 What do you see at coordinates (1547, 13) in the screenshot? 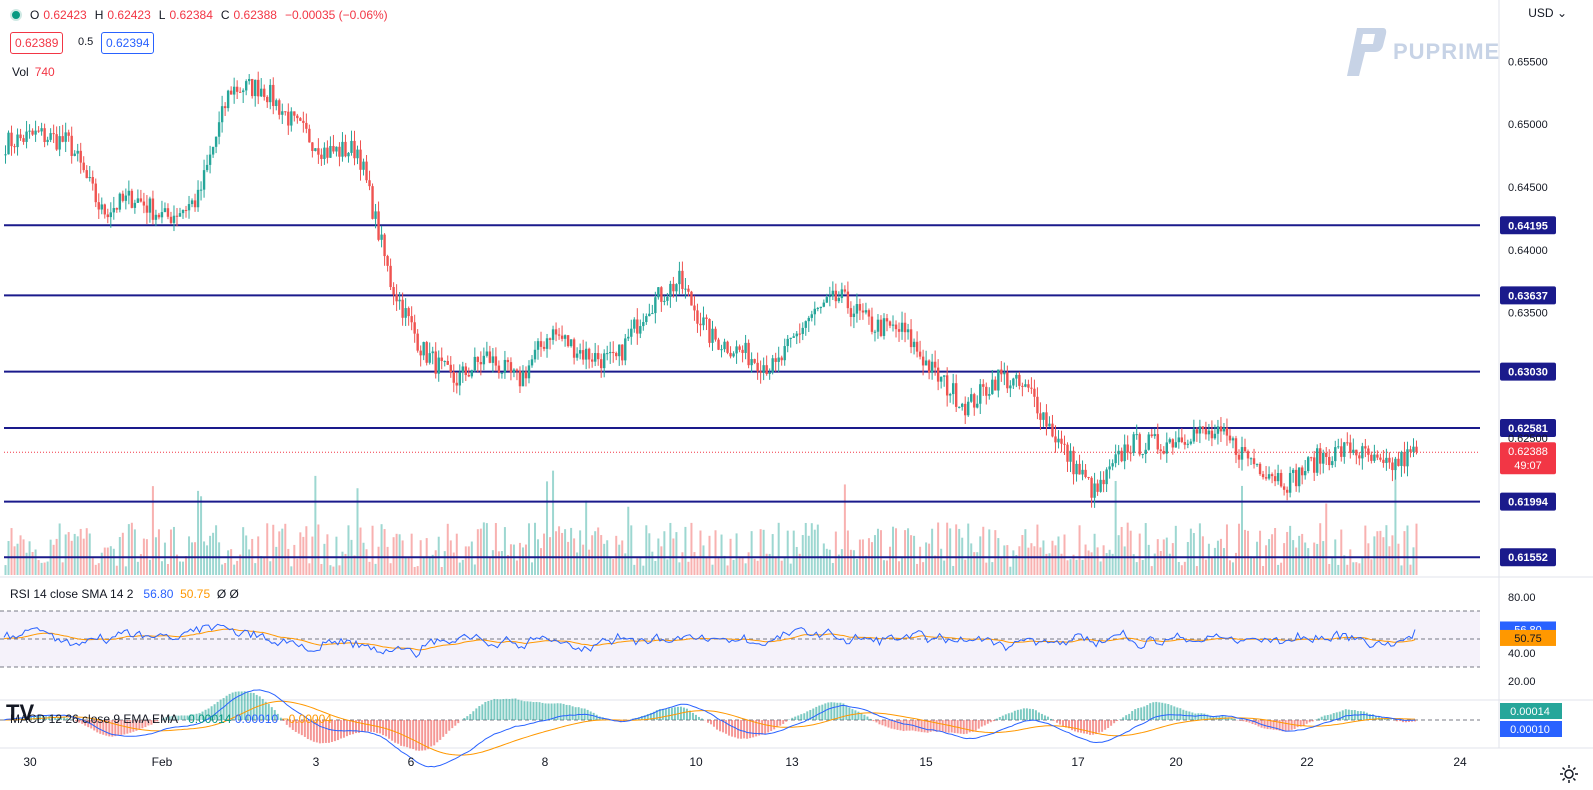
I see `currency-selector: USD ⌄` at bounding box center [1547, 13].